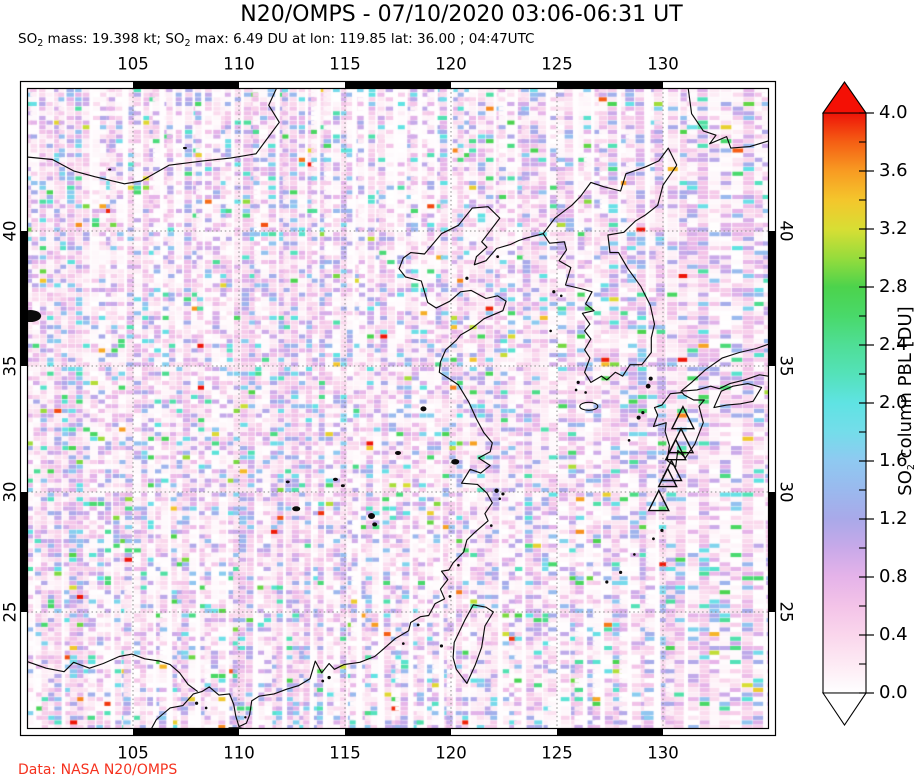 The height and width of the screenshot is (783, 923). I want to click on coastline-border-vietnam, so click(113, 673).